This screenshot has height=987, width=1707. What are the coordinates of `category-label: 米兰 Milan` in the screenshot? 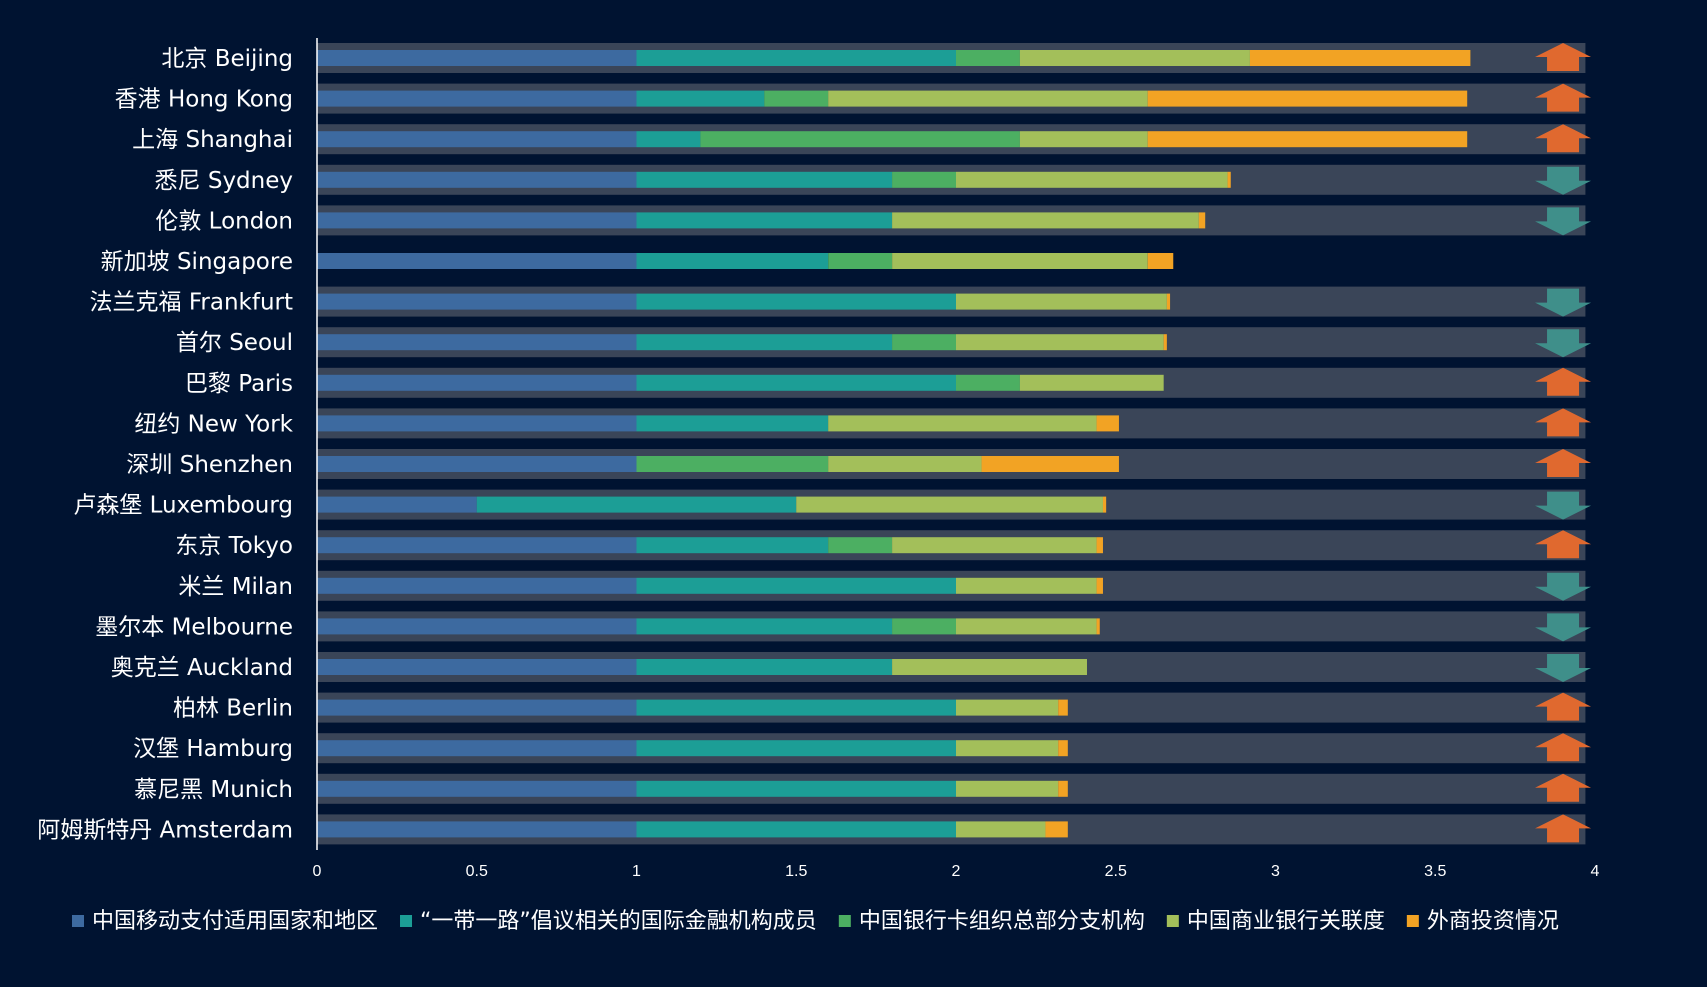 It's located at (235, 587).